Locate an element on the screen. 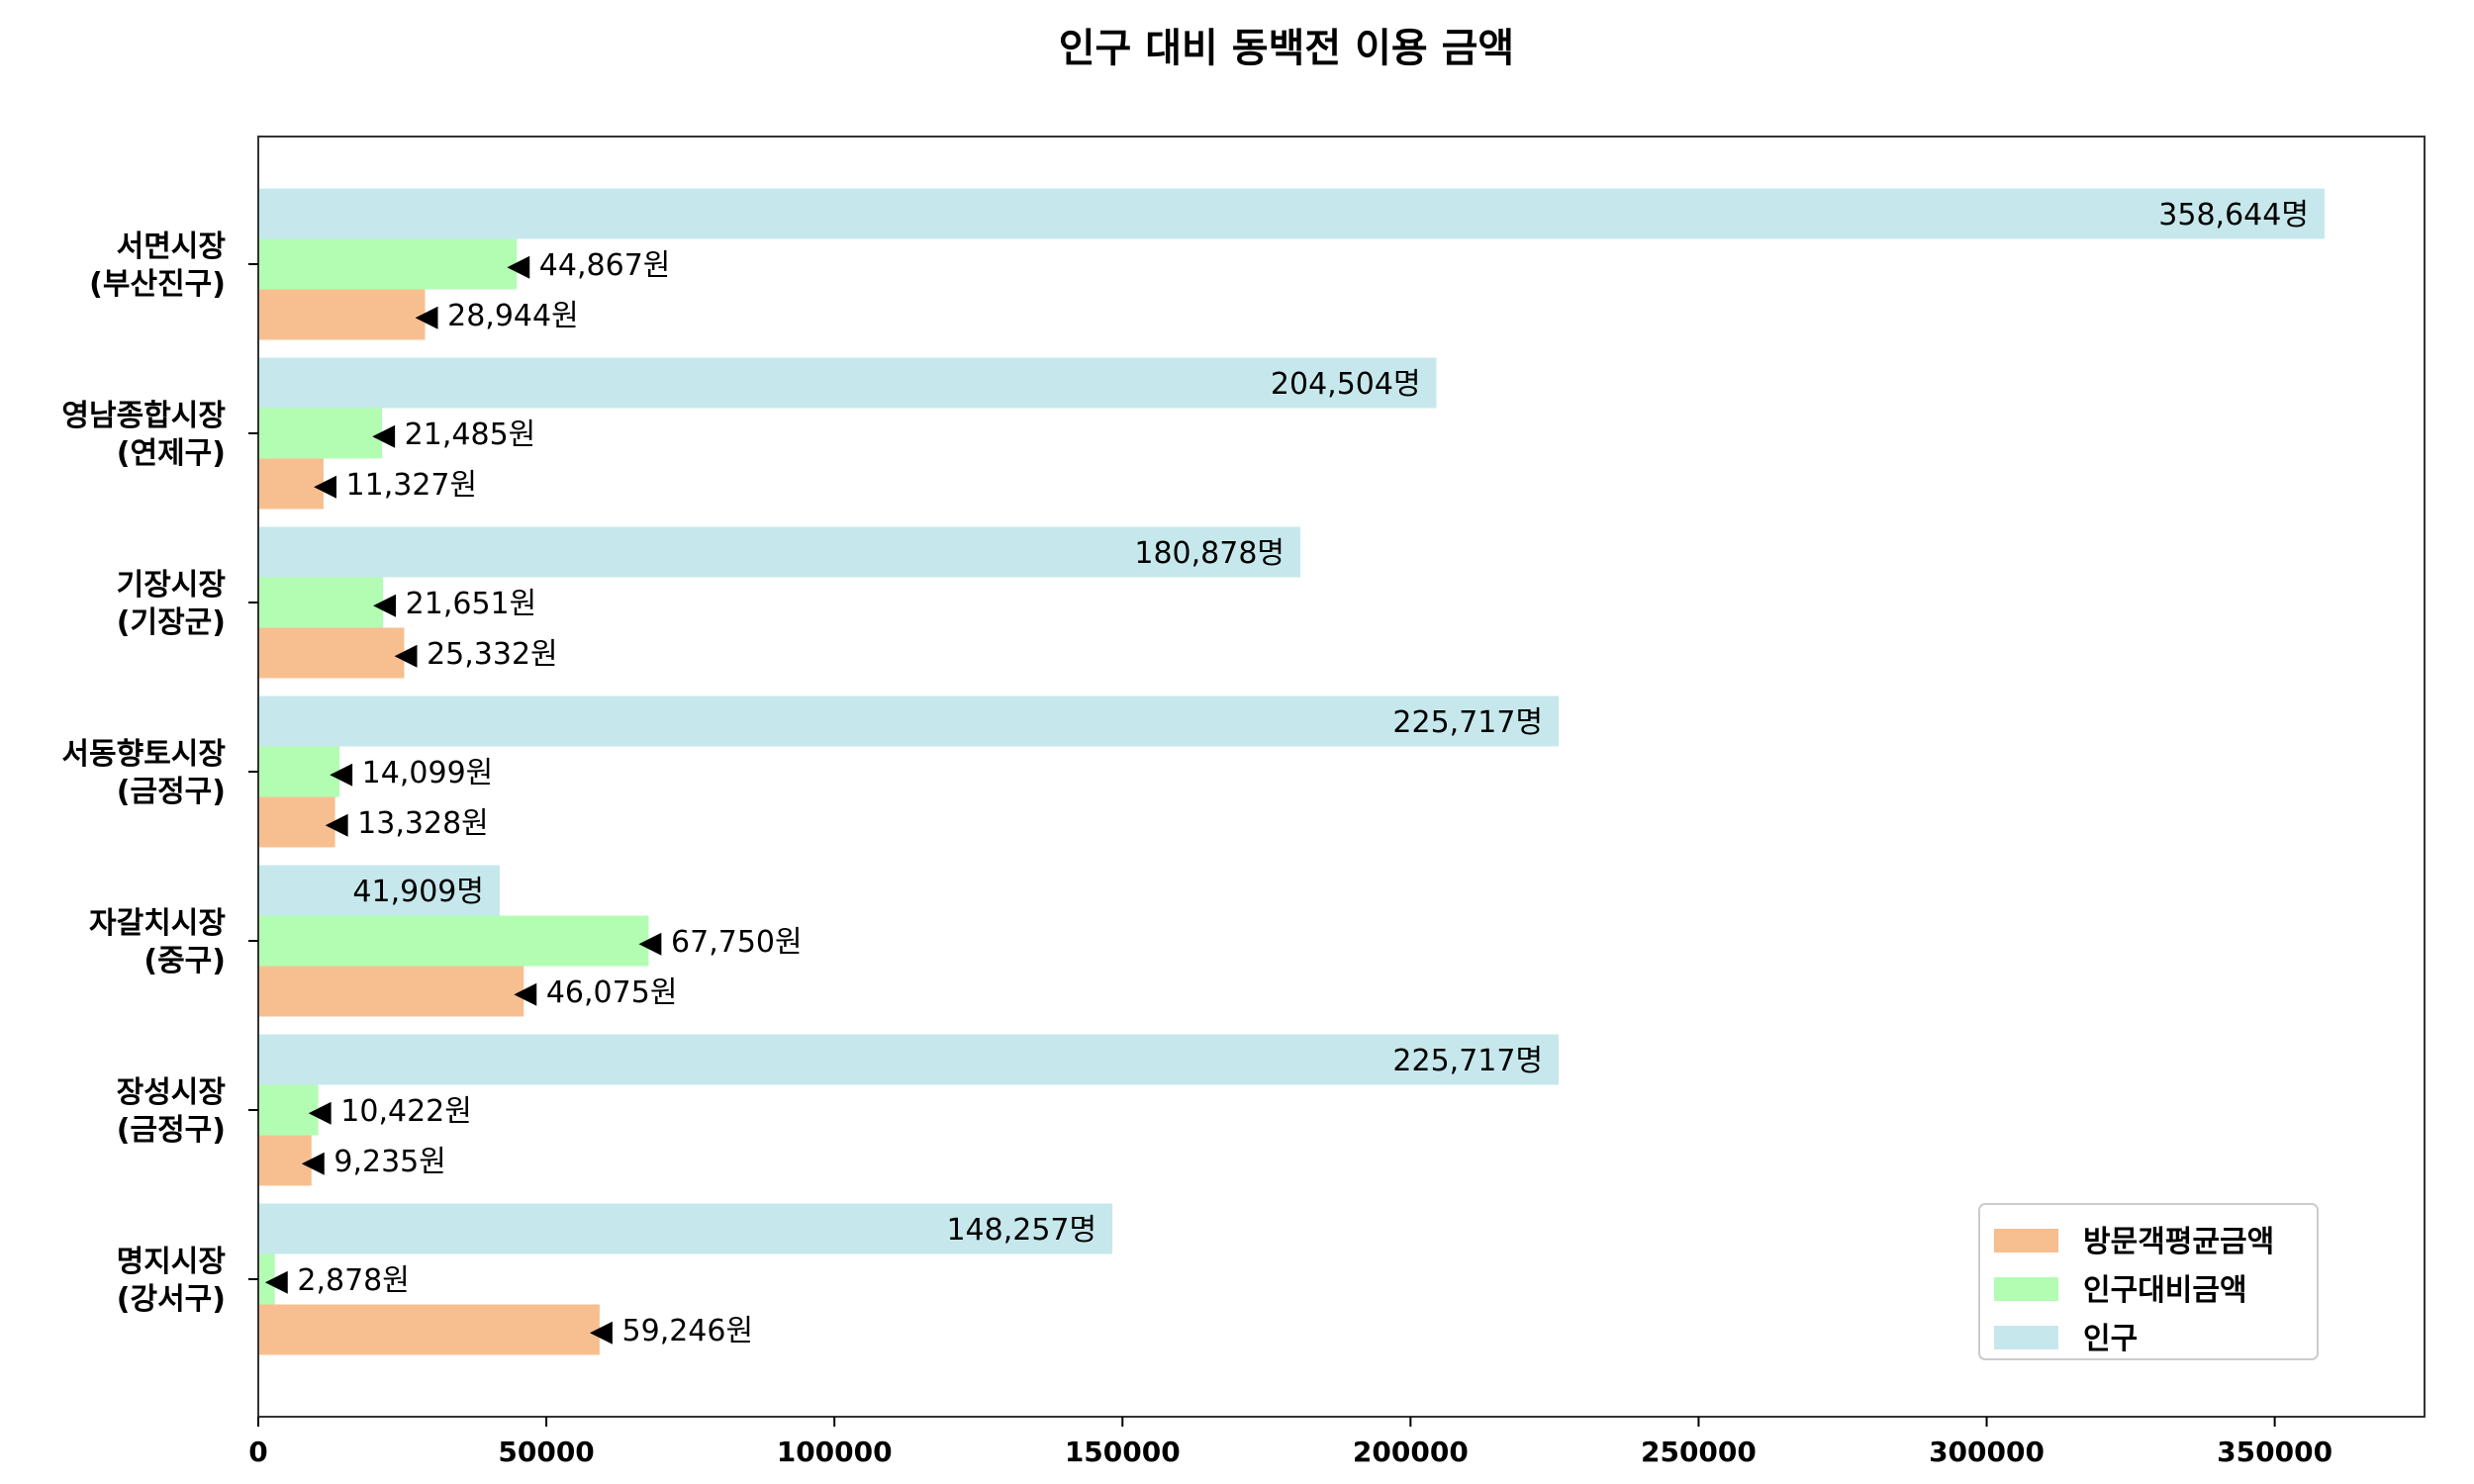 The height and width of the screenshot is (1484, 2474). category-label-3-0: 서동향토시장 is located at coordinates (144, 754).